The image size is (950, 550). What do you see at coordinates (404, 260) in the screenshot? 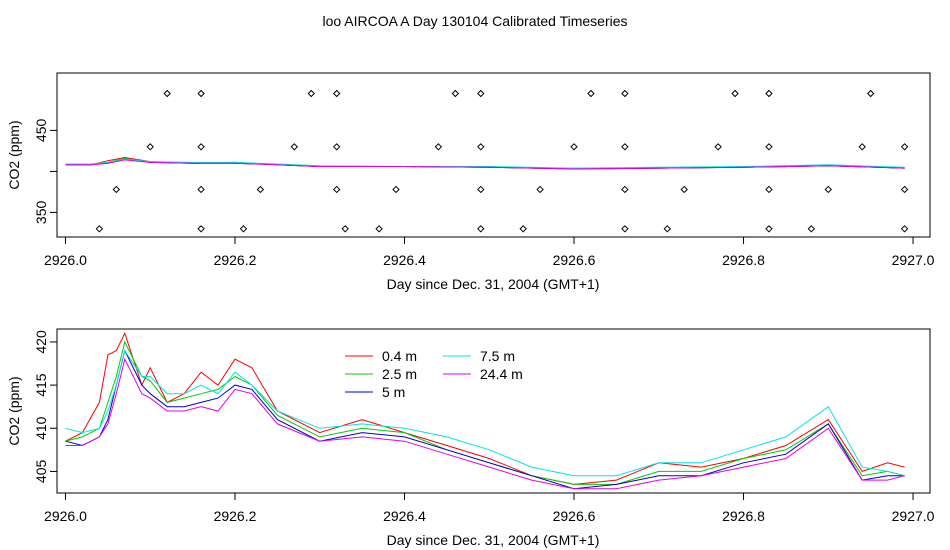
I see `top-x-tick-label: 2926.4` at bounding box center [404, 260].